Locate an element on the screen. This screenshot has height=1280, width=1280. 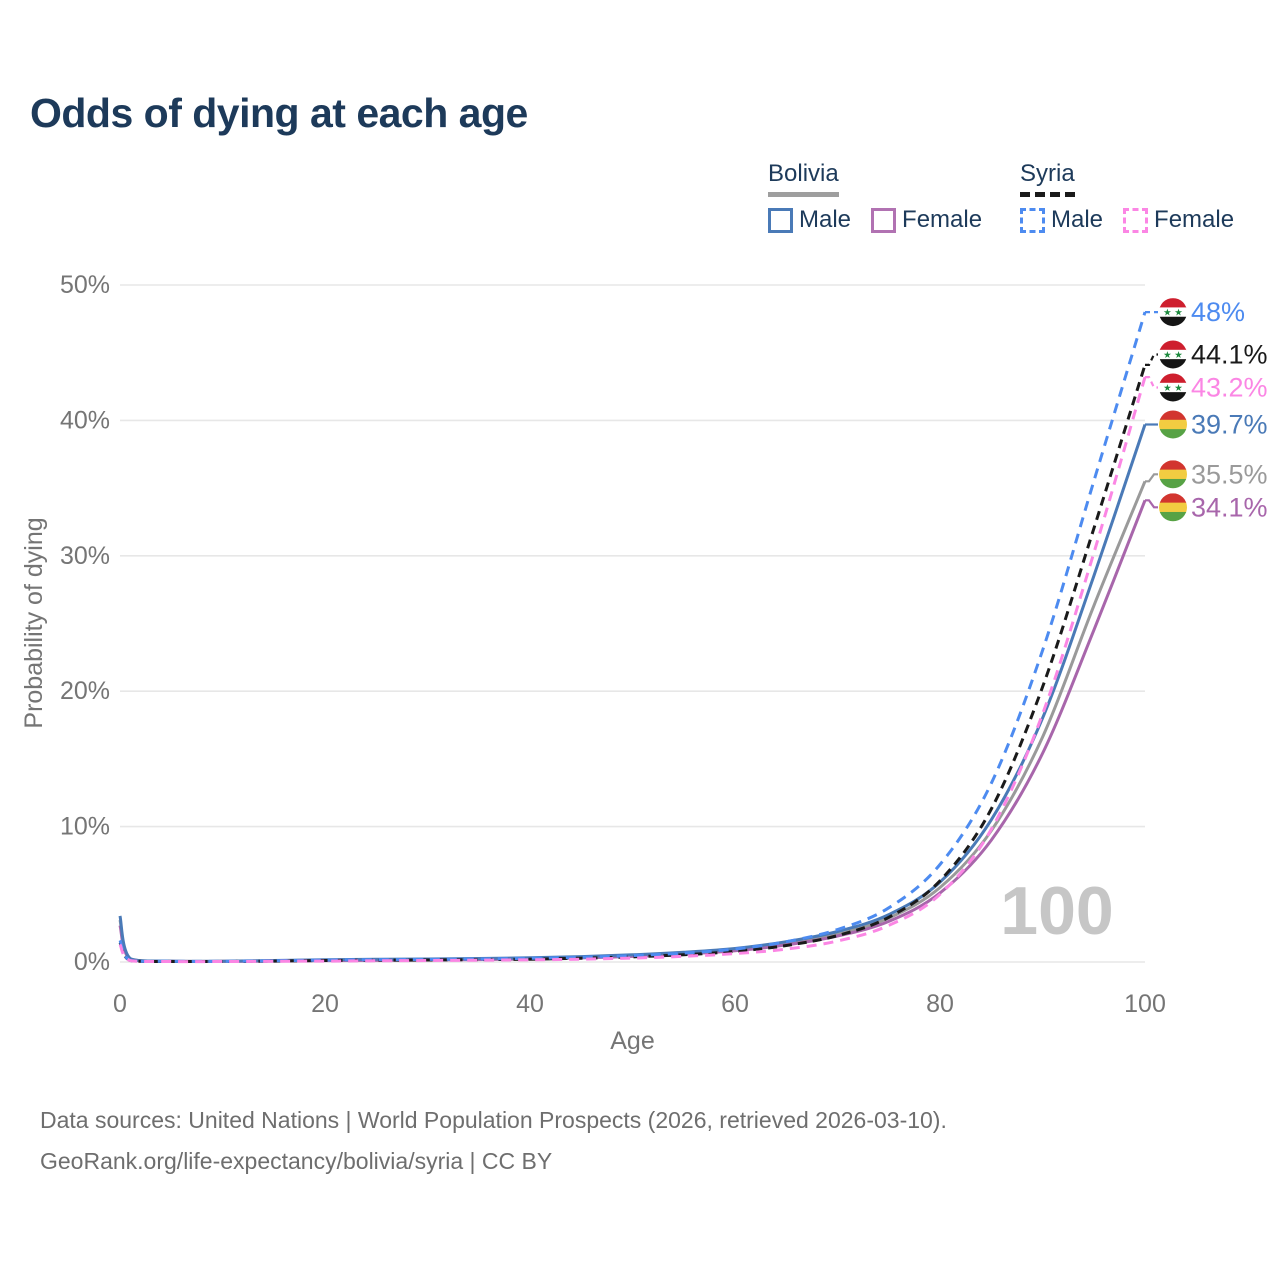
legend-items-syria: Male Female is located at coordinates (1127, 220).